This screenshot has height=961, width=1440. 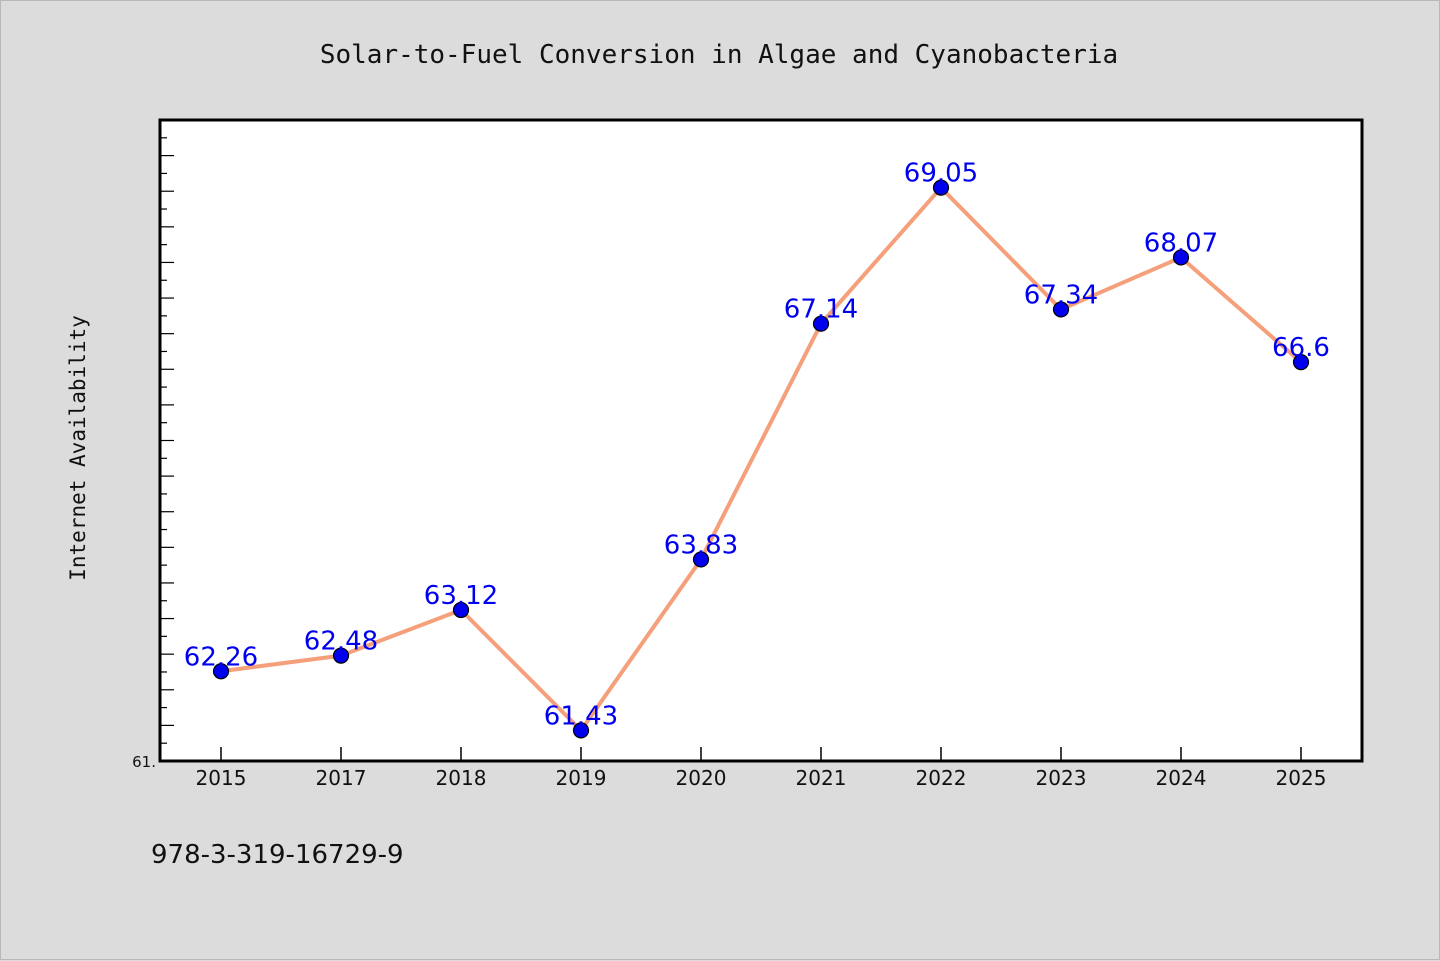 What do you see at coordinates (341, 778) in the screenshot?
I see `x-tick-label: 2017` at bounding box center [341, 778].